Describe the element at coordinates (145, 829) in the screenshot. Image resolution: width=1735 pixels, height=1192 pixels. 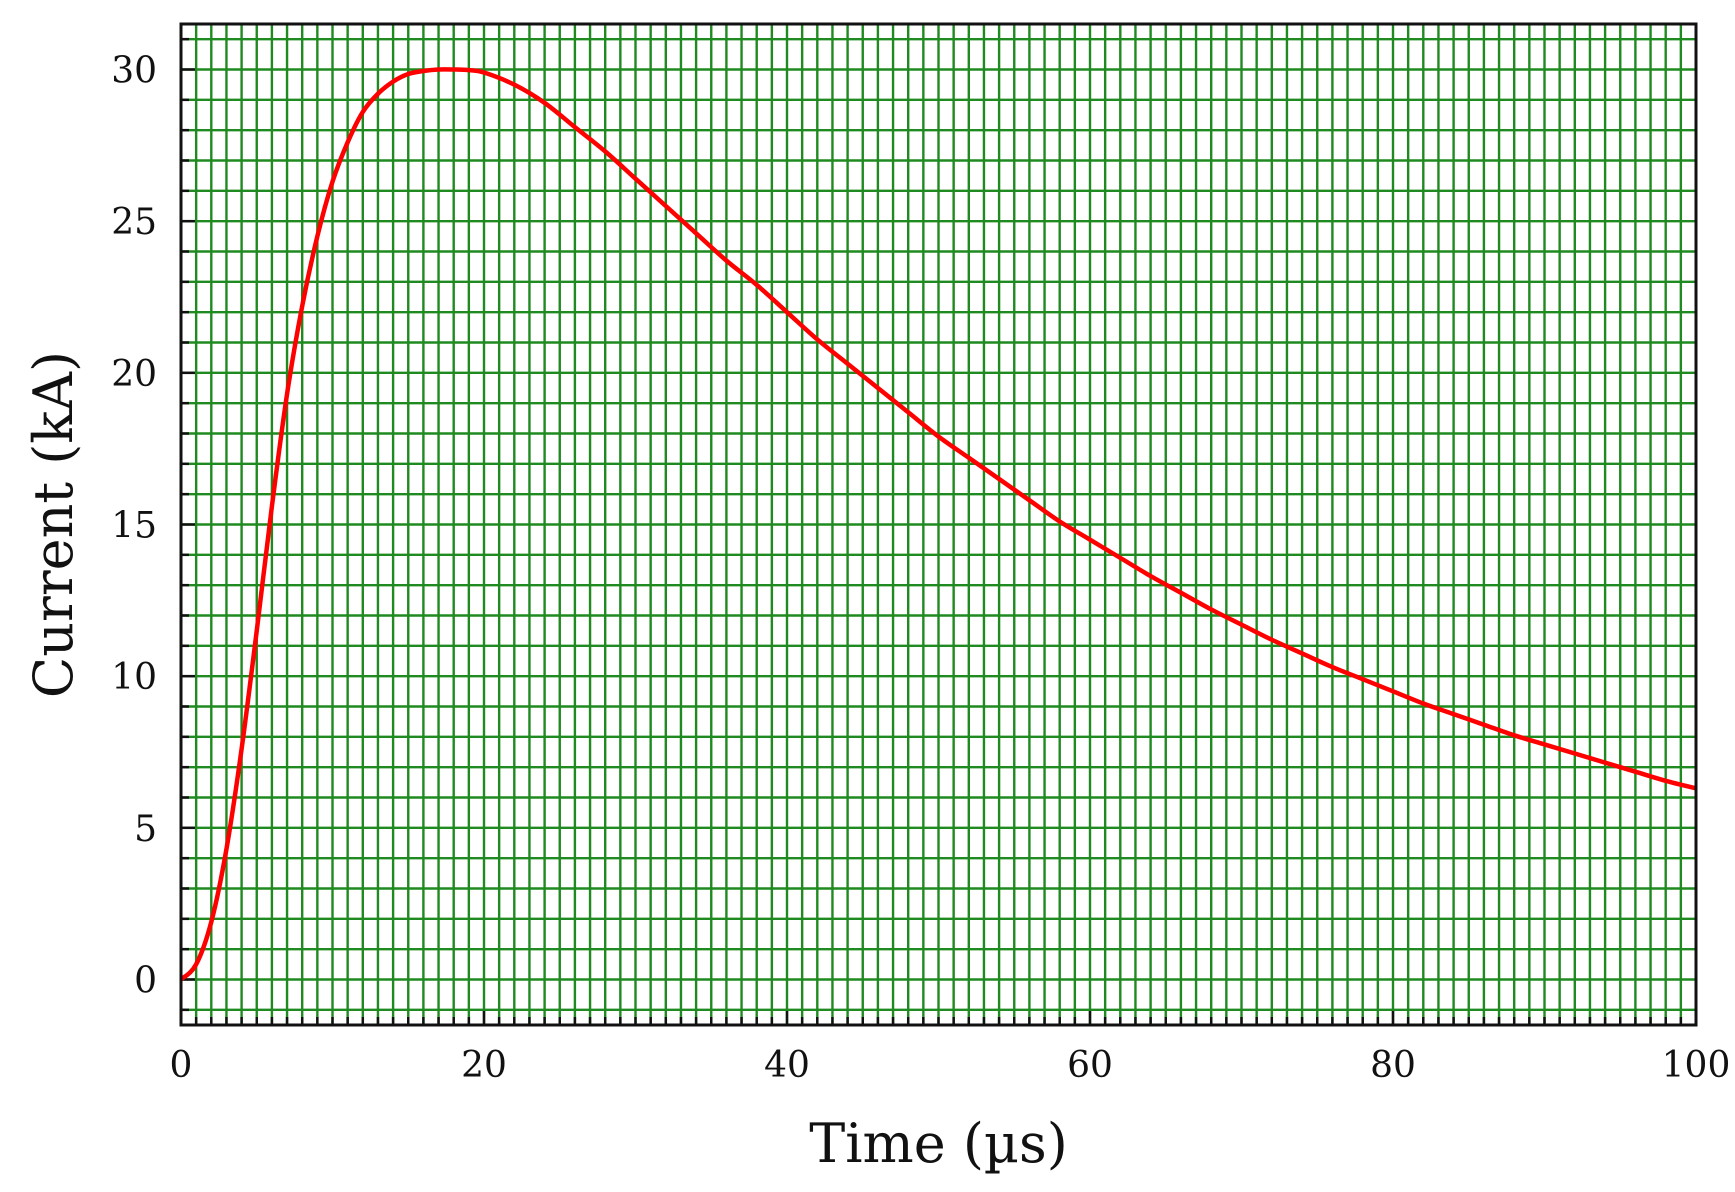
I see `y-tick-label: 5` at that location.